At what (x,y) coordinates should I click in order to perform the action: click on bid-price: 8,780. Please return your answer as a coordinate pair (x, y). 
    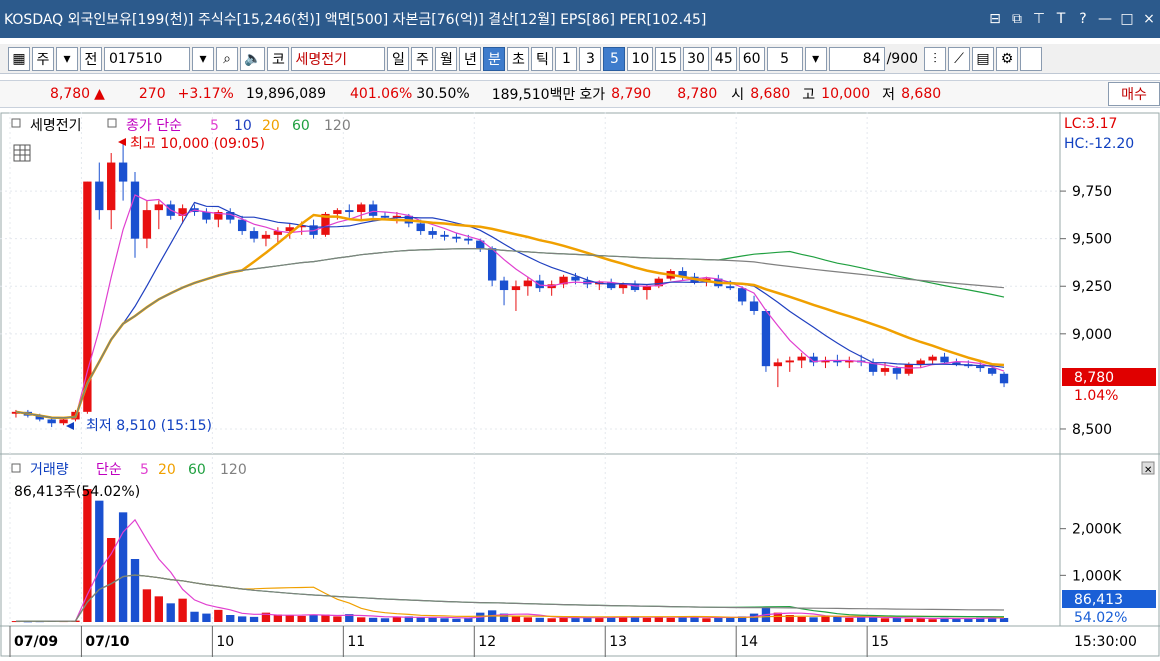
    Looking at the image, I should click on (697, 94).